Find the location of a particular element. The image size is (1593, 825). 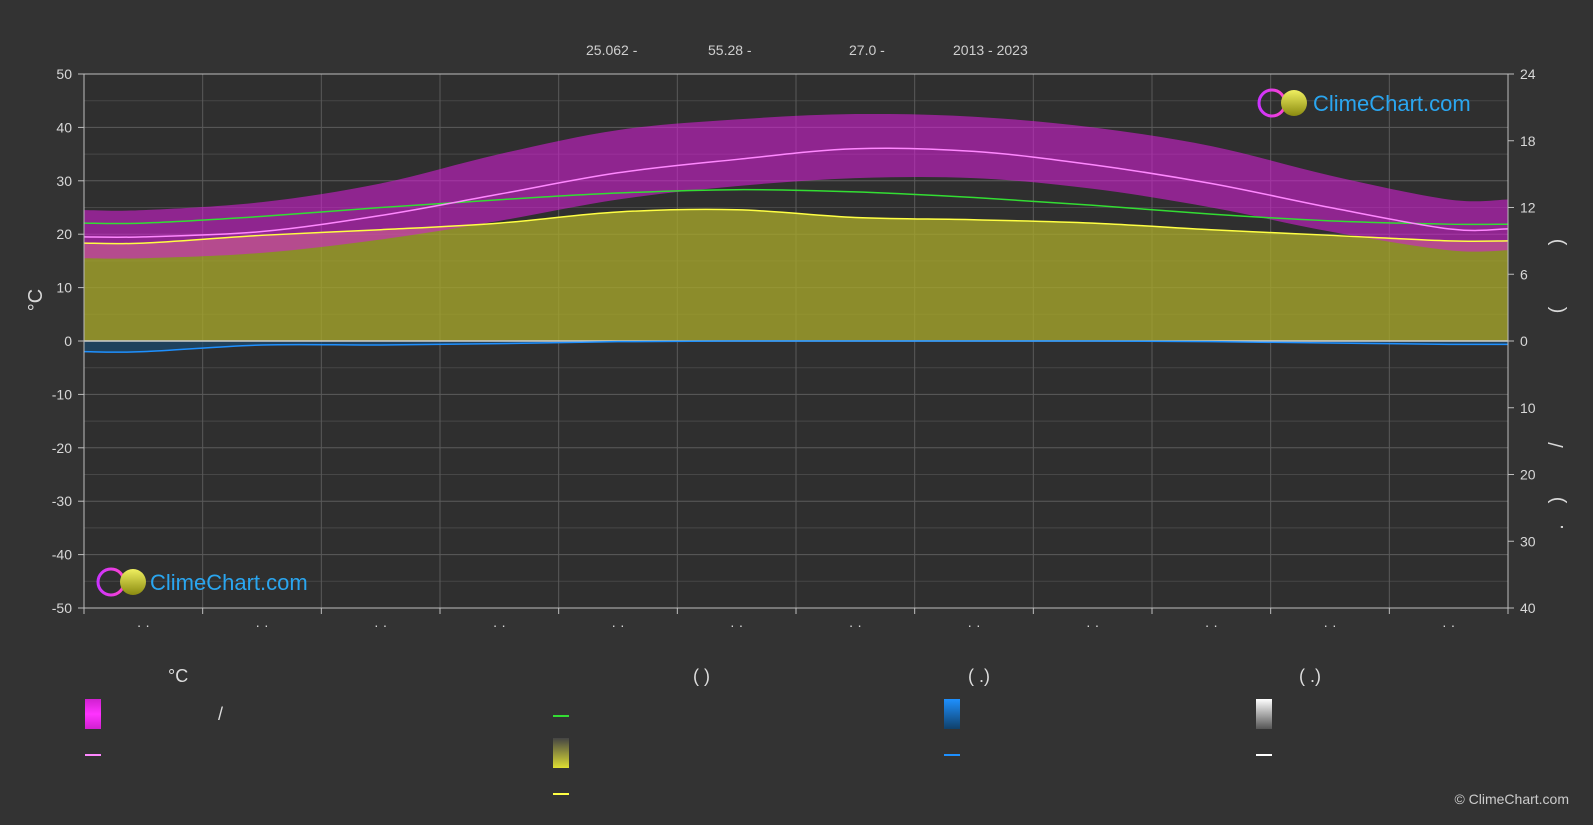

legend-sunshine-line-swatch is located at coordinates (561, 794).